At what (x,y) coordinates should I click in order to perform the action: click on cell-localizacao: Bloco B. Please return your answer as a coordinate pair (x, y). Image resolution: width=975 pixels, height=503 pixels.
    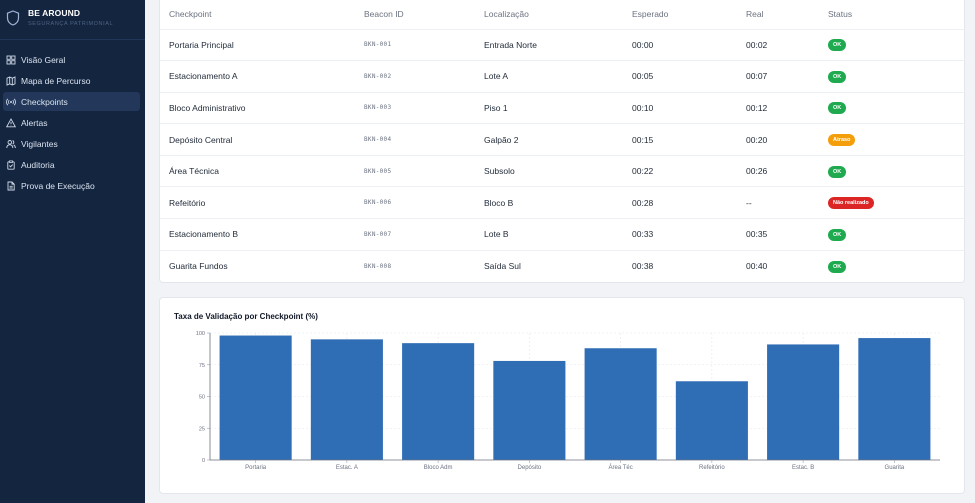
    Looking at the image, I should click on (549, 203).